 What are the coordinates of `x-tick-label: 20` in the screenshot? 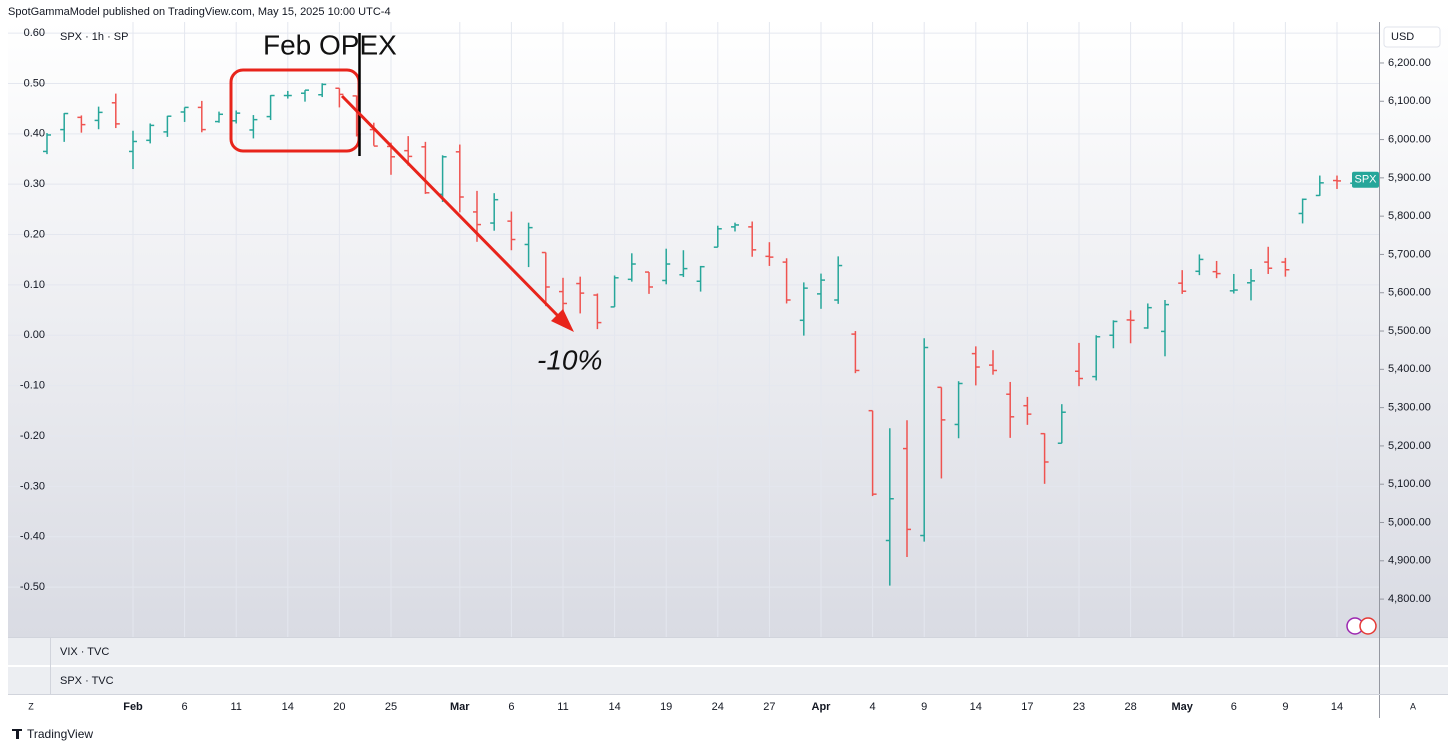 It's located at (339, 707).